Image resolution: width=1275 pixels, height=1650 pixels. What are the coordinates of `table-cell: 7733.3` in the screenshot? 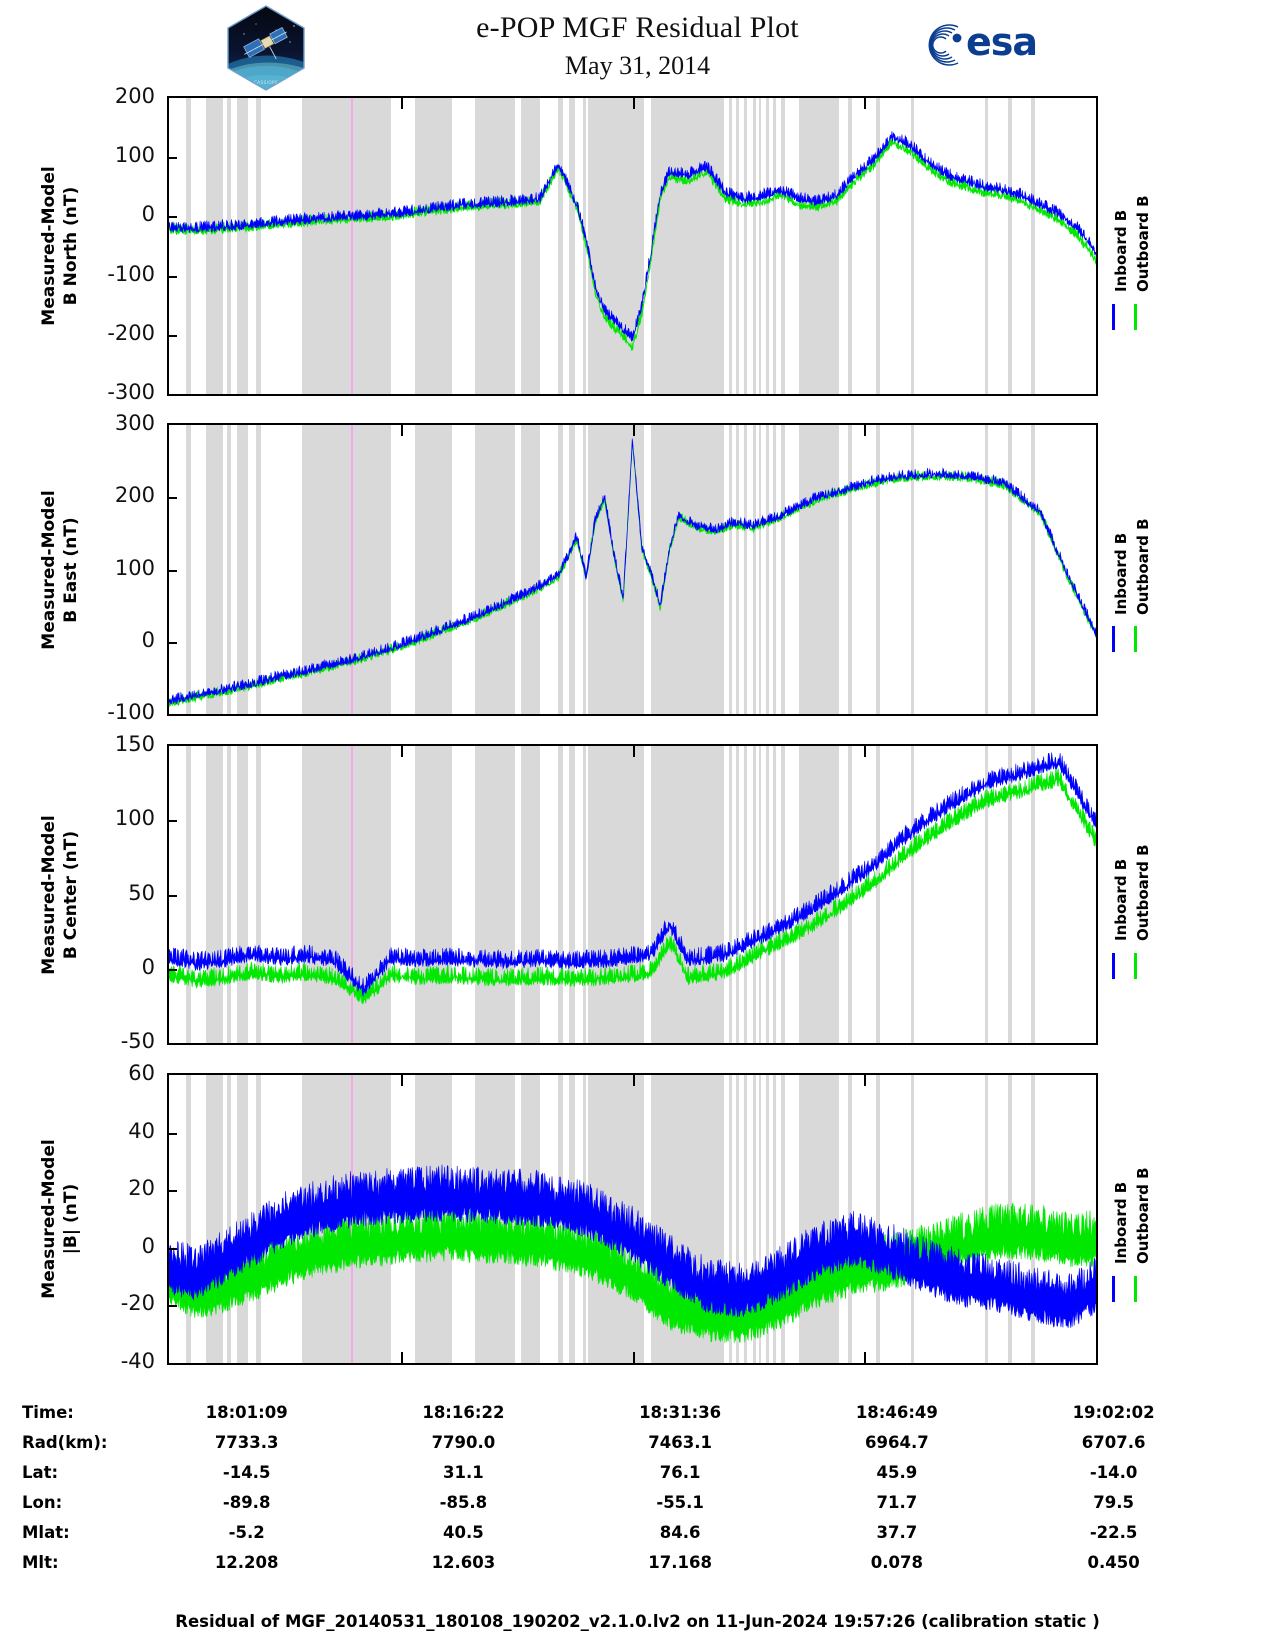 It's located at (246, 1442).